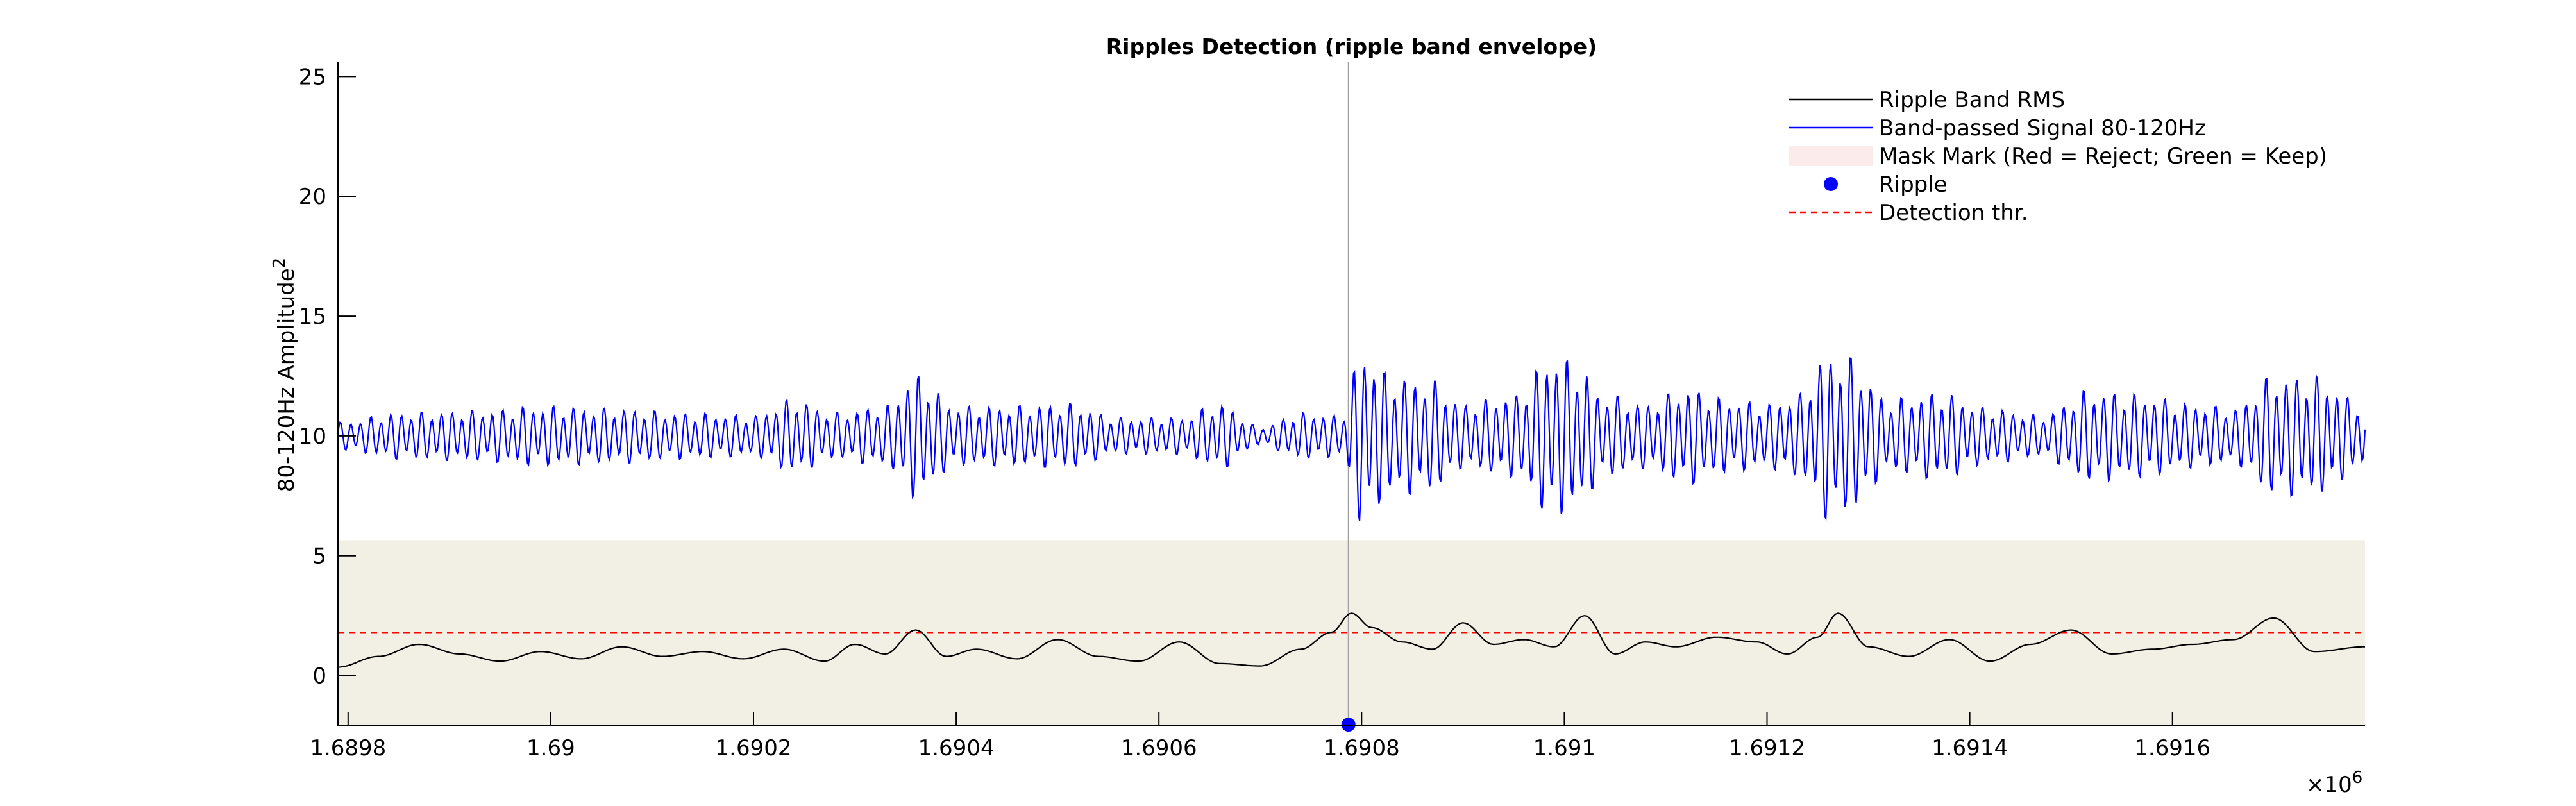  Describe the element at coordinates (1564, 748) in the screenshot. I see `x-tick-label: 1.691` at that location.